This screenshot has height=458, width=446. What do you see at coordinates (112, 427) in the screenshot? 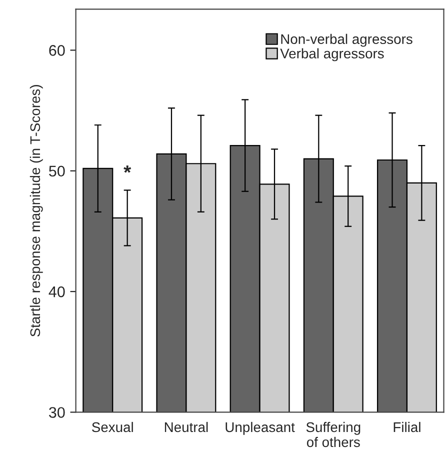
I see `x-tick-label: Sexual` at bounding box center [112, 427].